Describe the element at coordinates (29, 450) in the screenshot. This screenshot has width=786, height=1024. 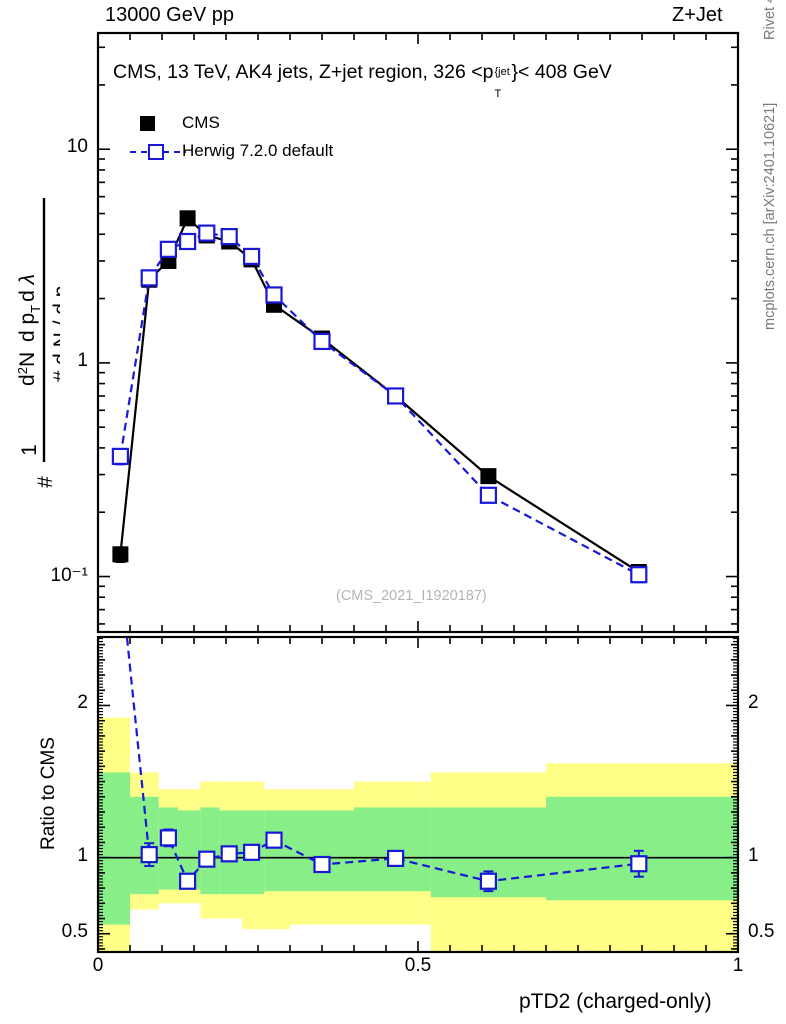
I see `svg-text: 1` at that location.